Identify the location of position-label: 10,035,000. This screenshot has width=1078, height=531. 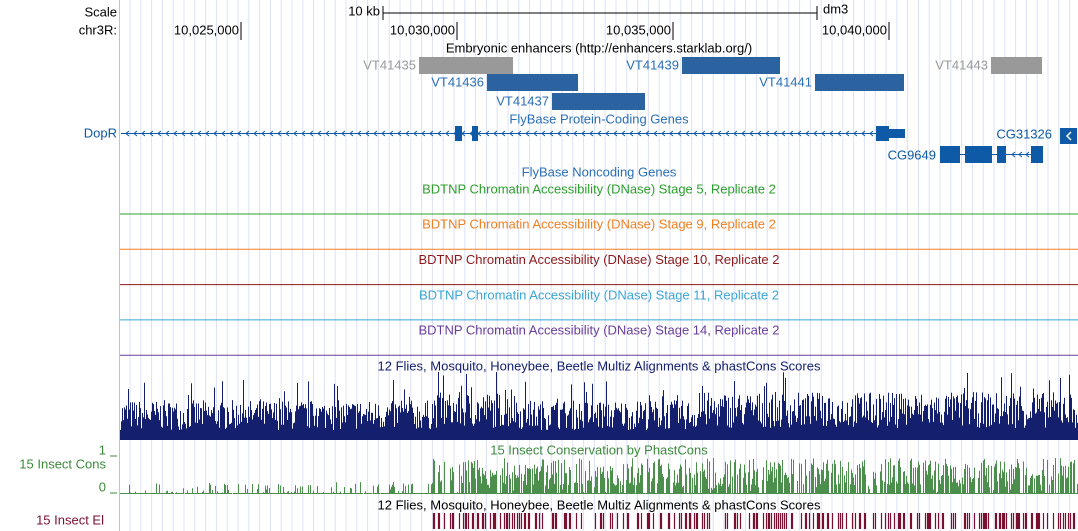
(638, 29).